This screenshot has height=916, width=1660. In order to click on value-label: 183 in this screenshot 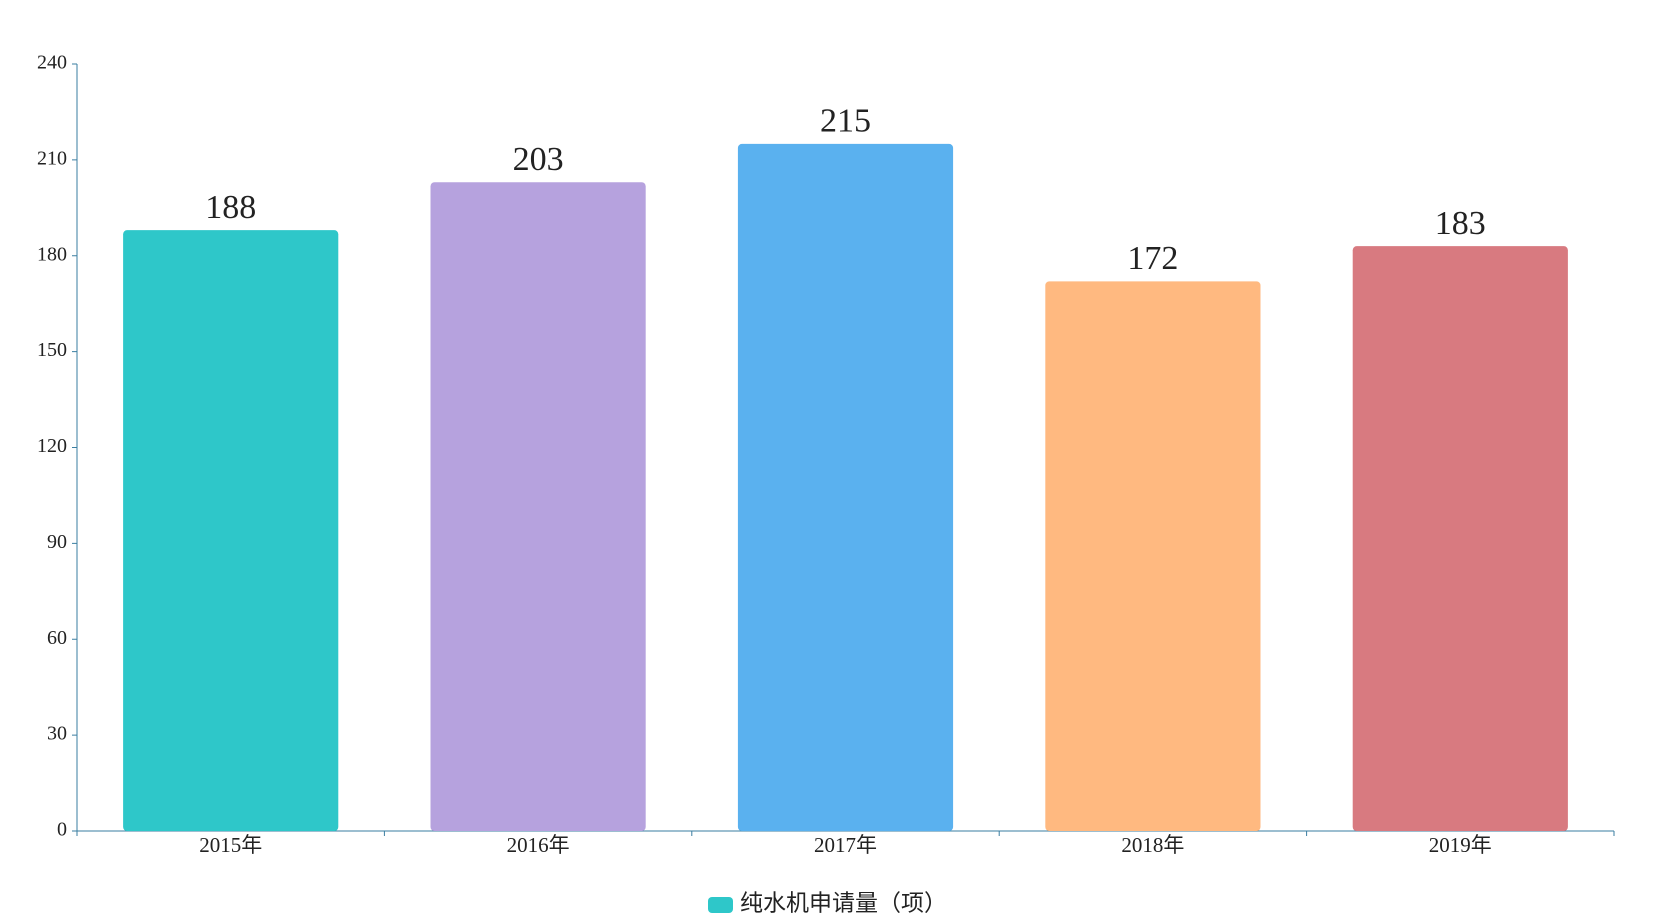, I will do `click(1460, 223)`.